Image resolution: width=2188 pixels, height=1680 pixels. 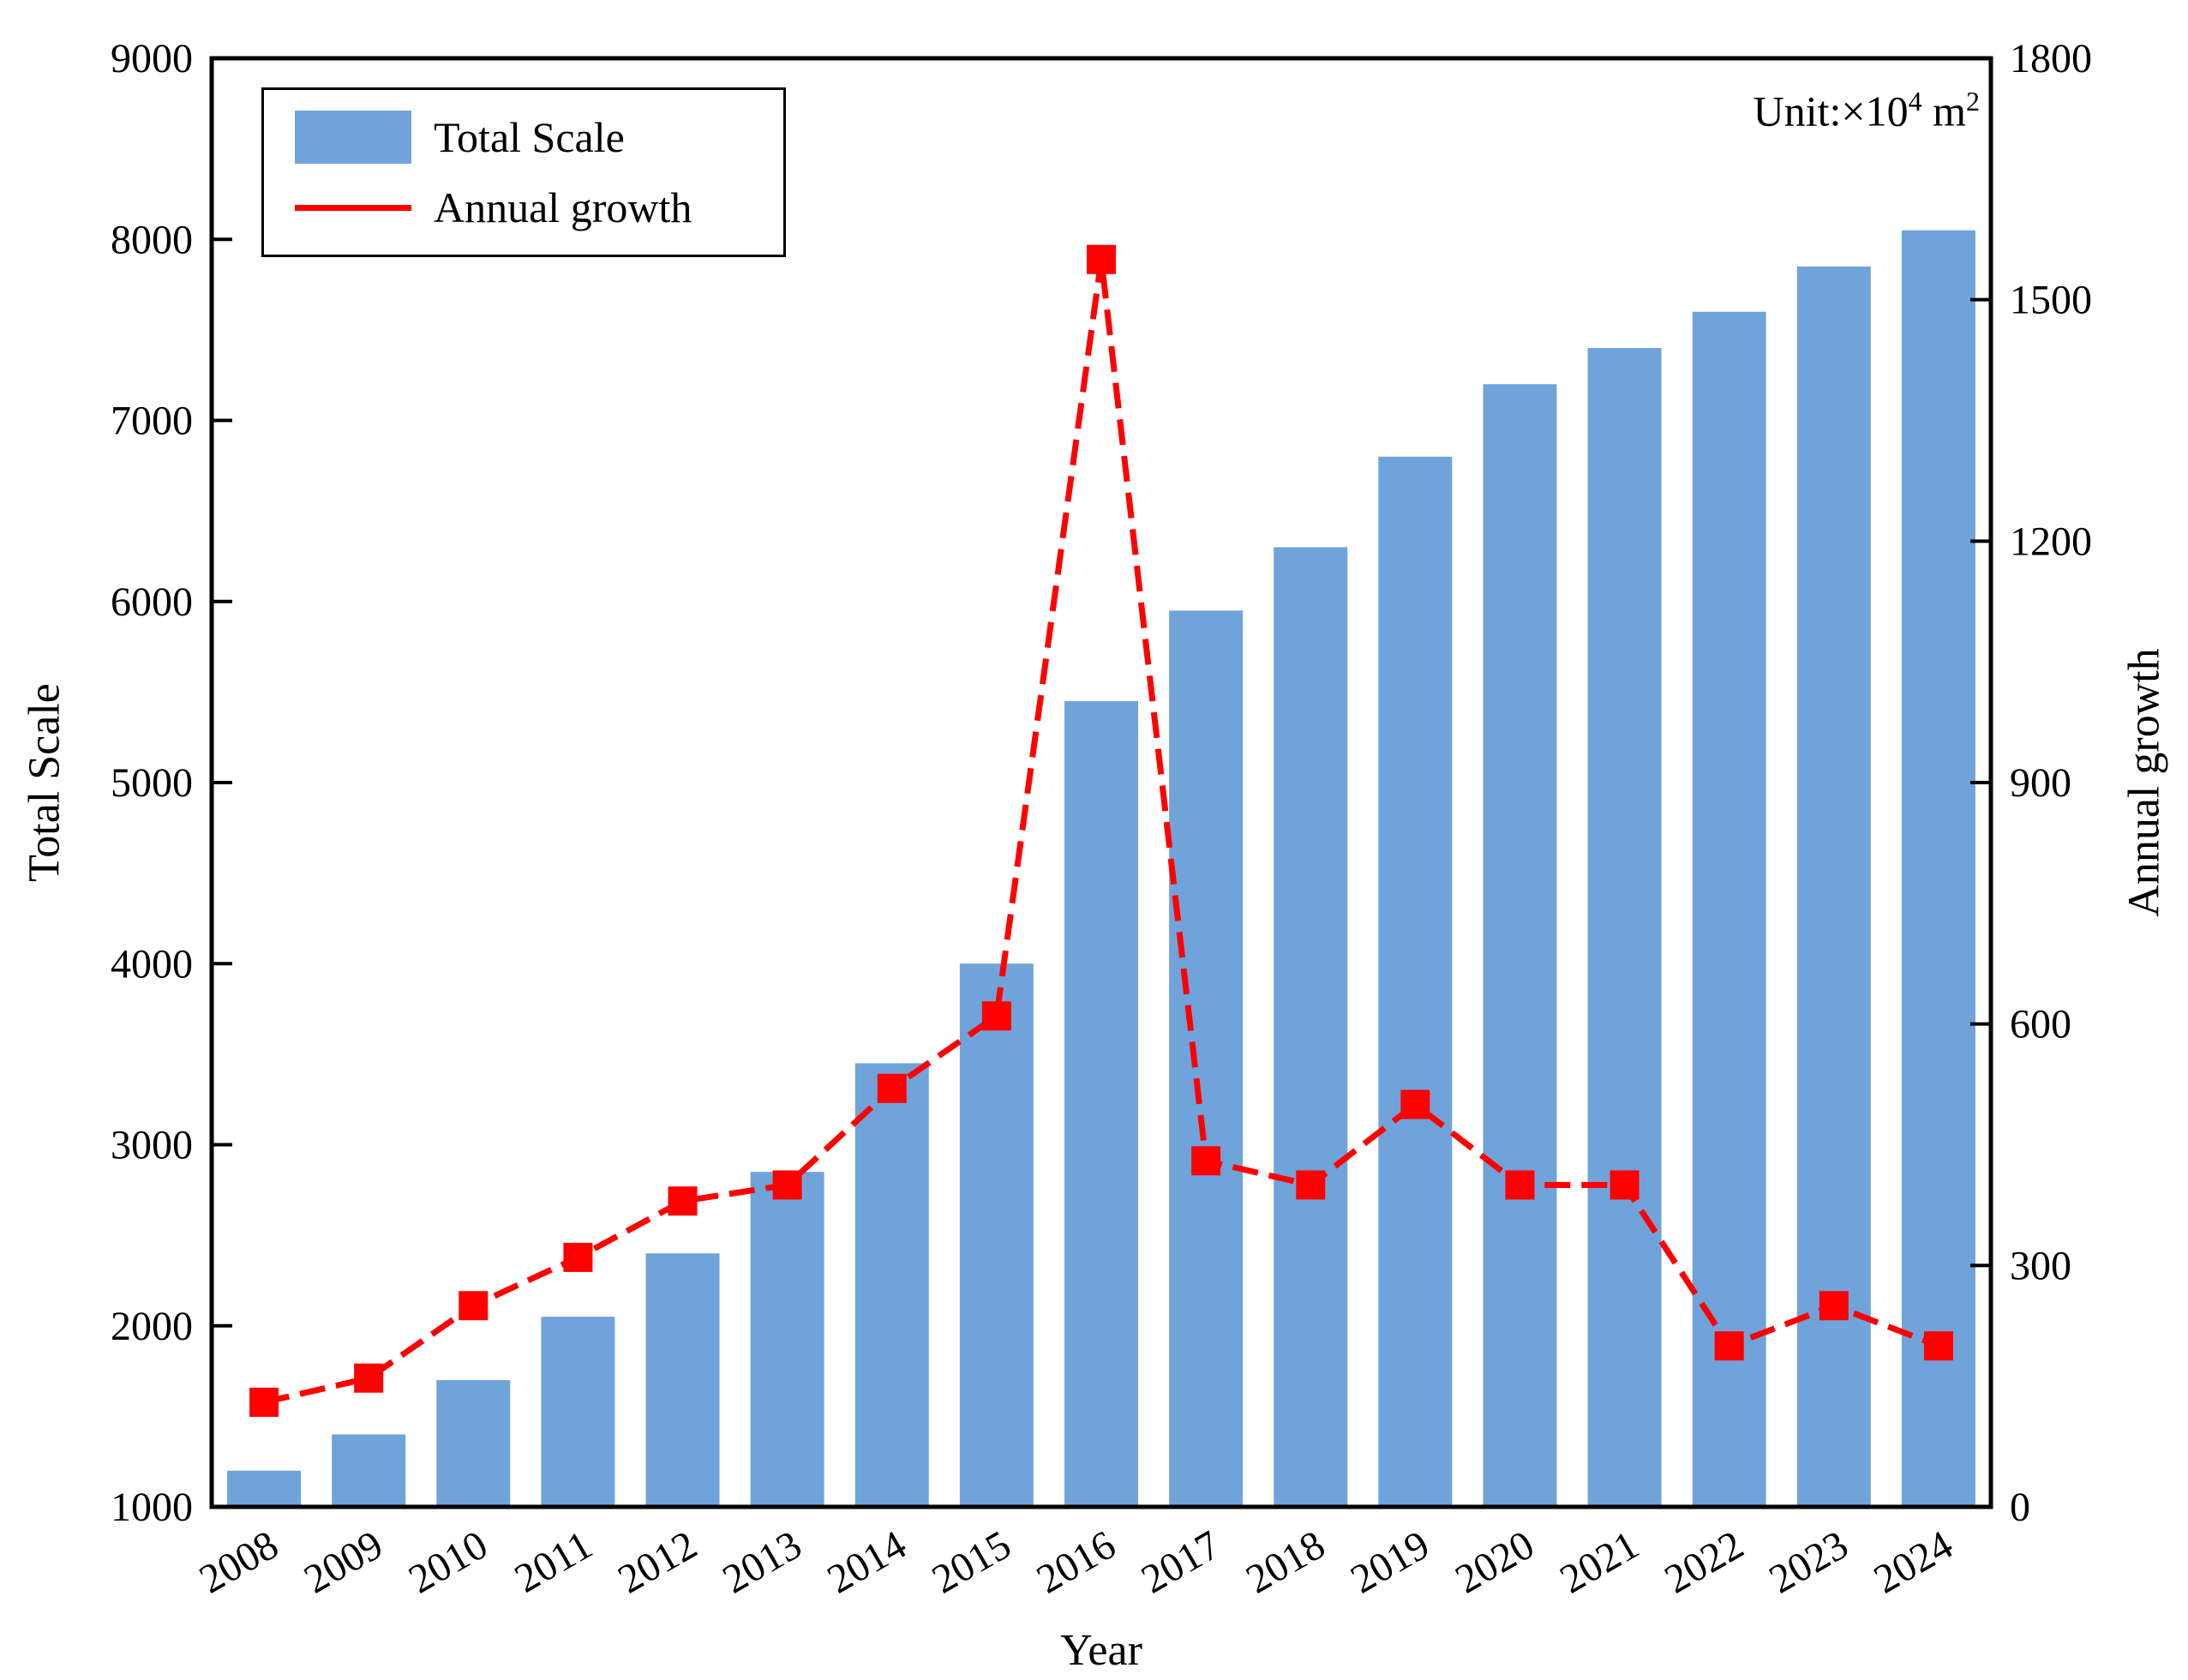 What do you see at coordinates (152, 58) in the screenshot?
I see `y-left-tick-label: 9000` at bounding box center [152, 58].